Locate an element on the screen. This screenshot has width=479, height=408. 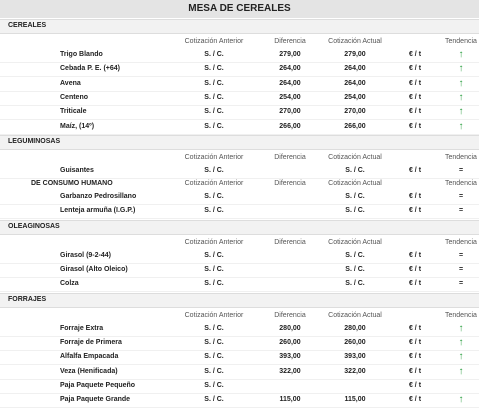
difference: 254,00 is located at coordinates (290, 97).